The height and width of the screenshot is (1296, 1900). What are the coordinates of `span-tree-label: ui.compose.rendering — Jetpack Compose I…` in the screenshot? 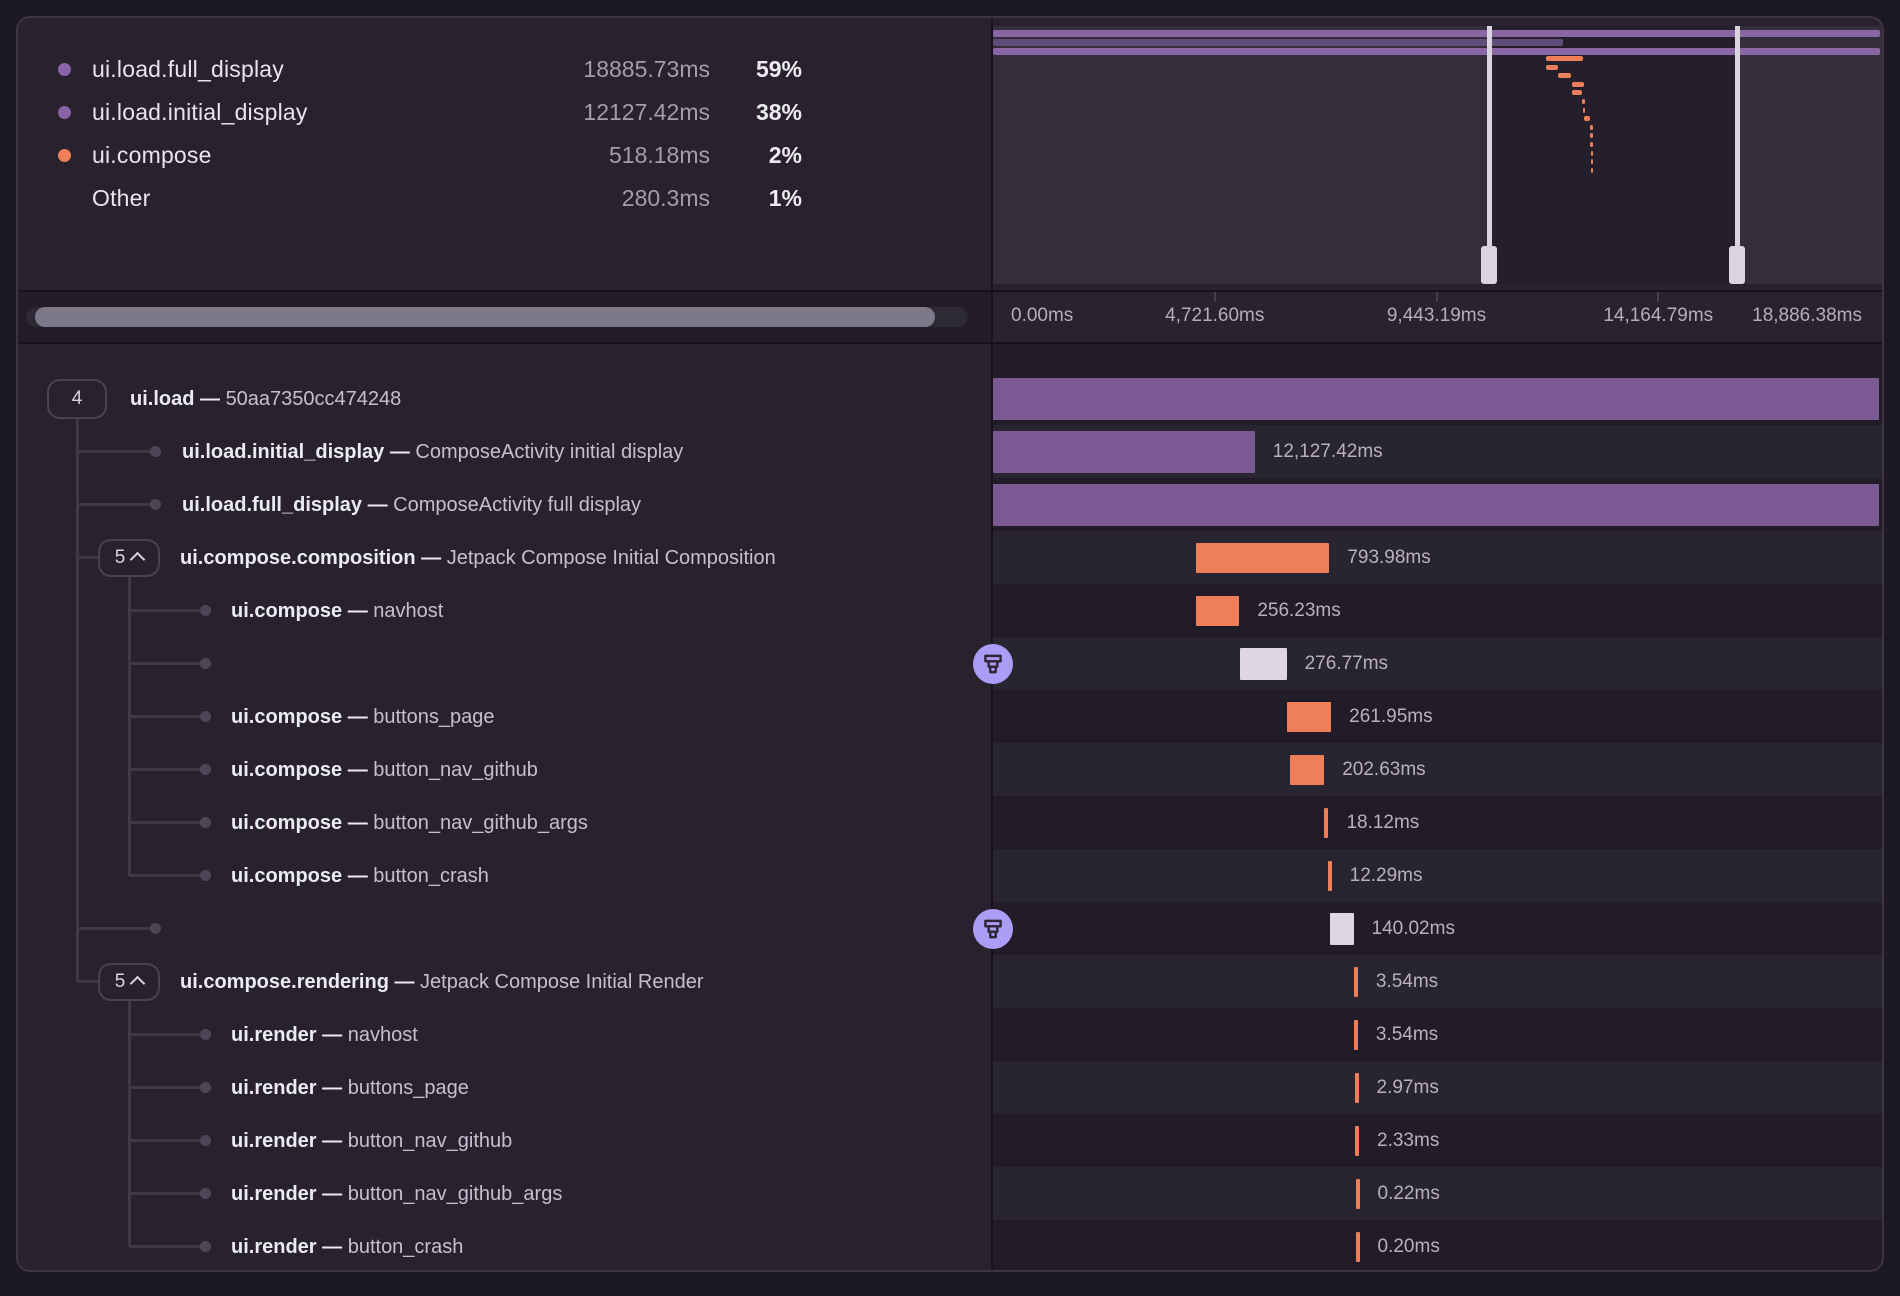 It's located at (442, 982).